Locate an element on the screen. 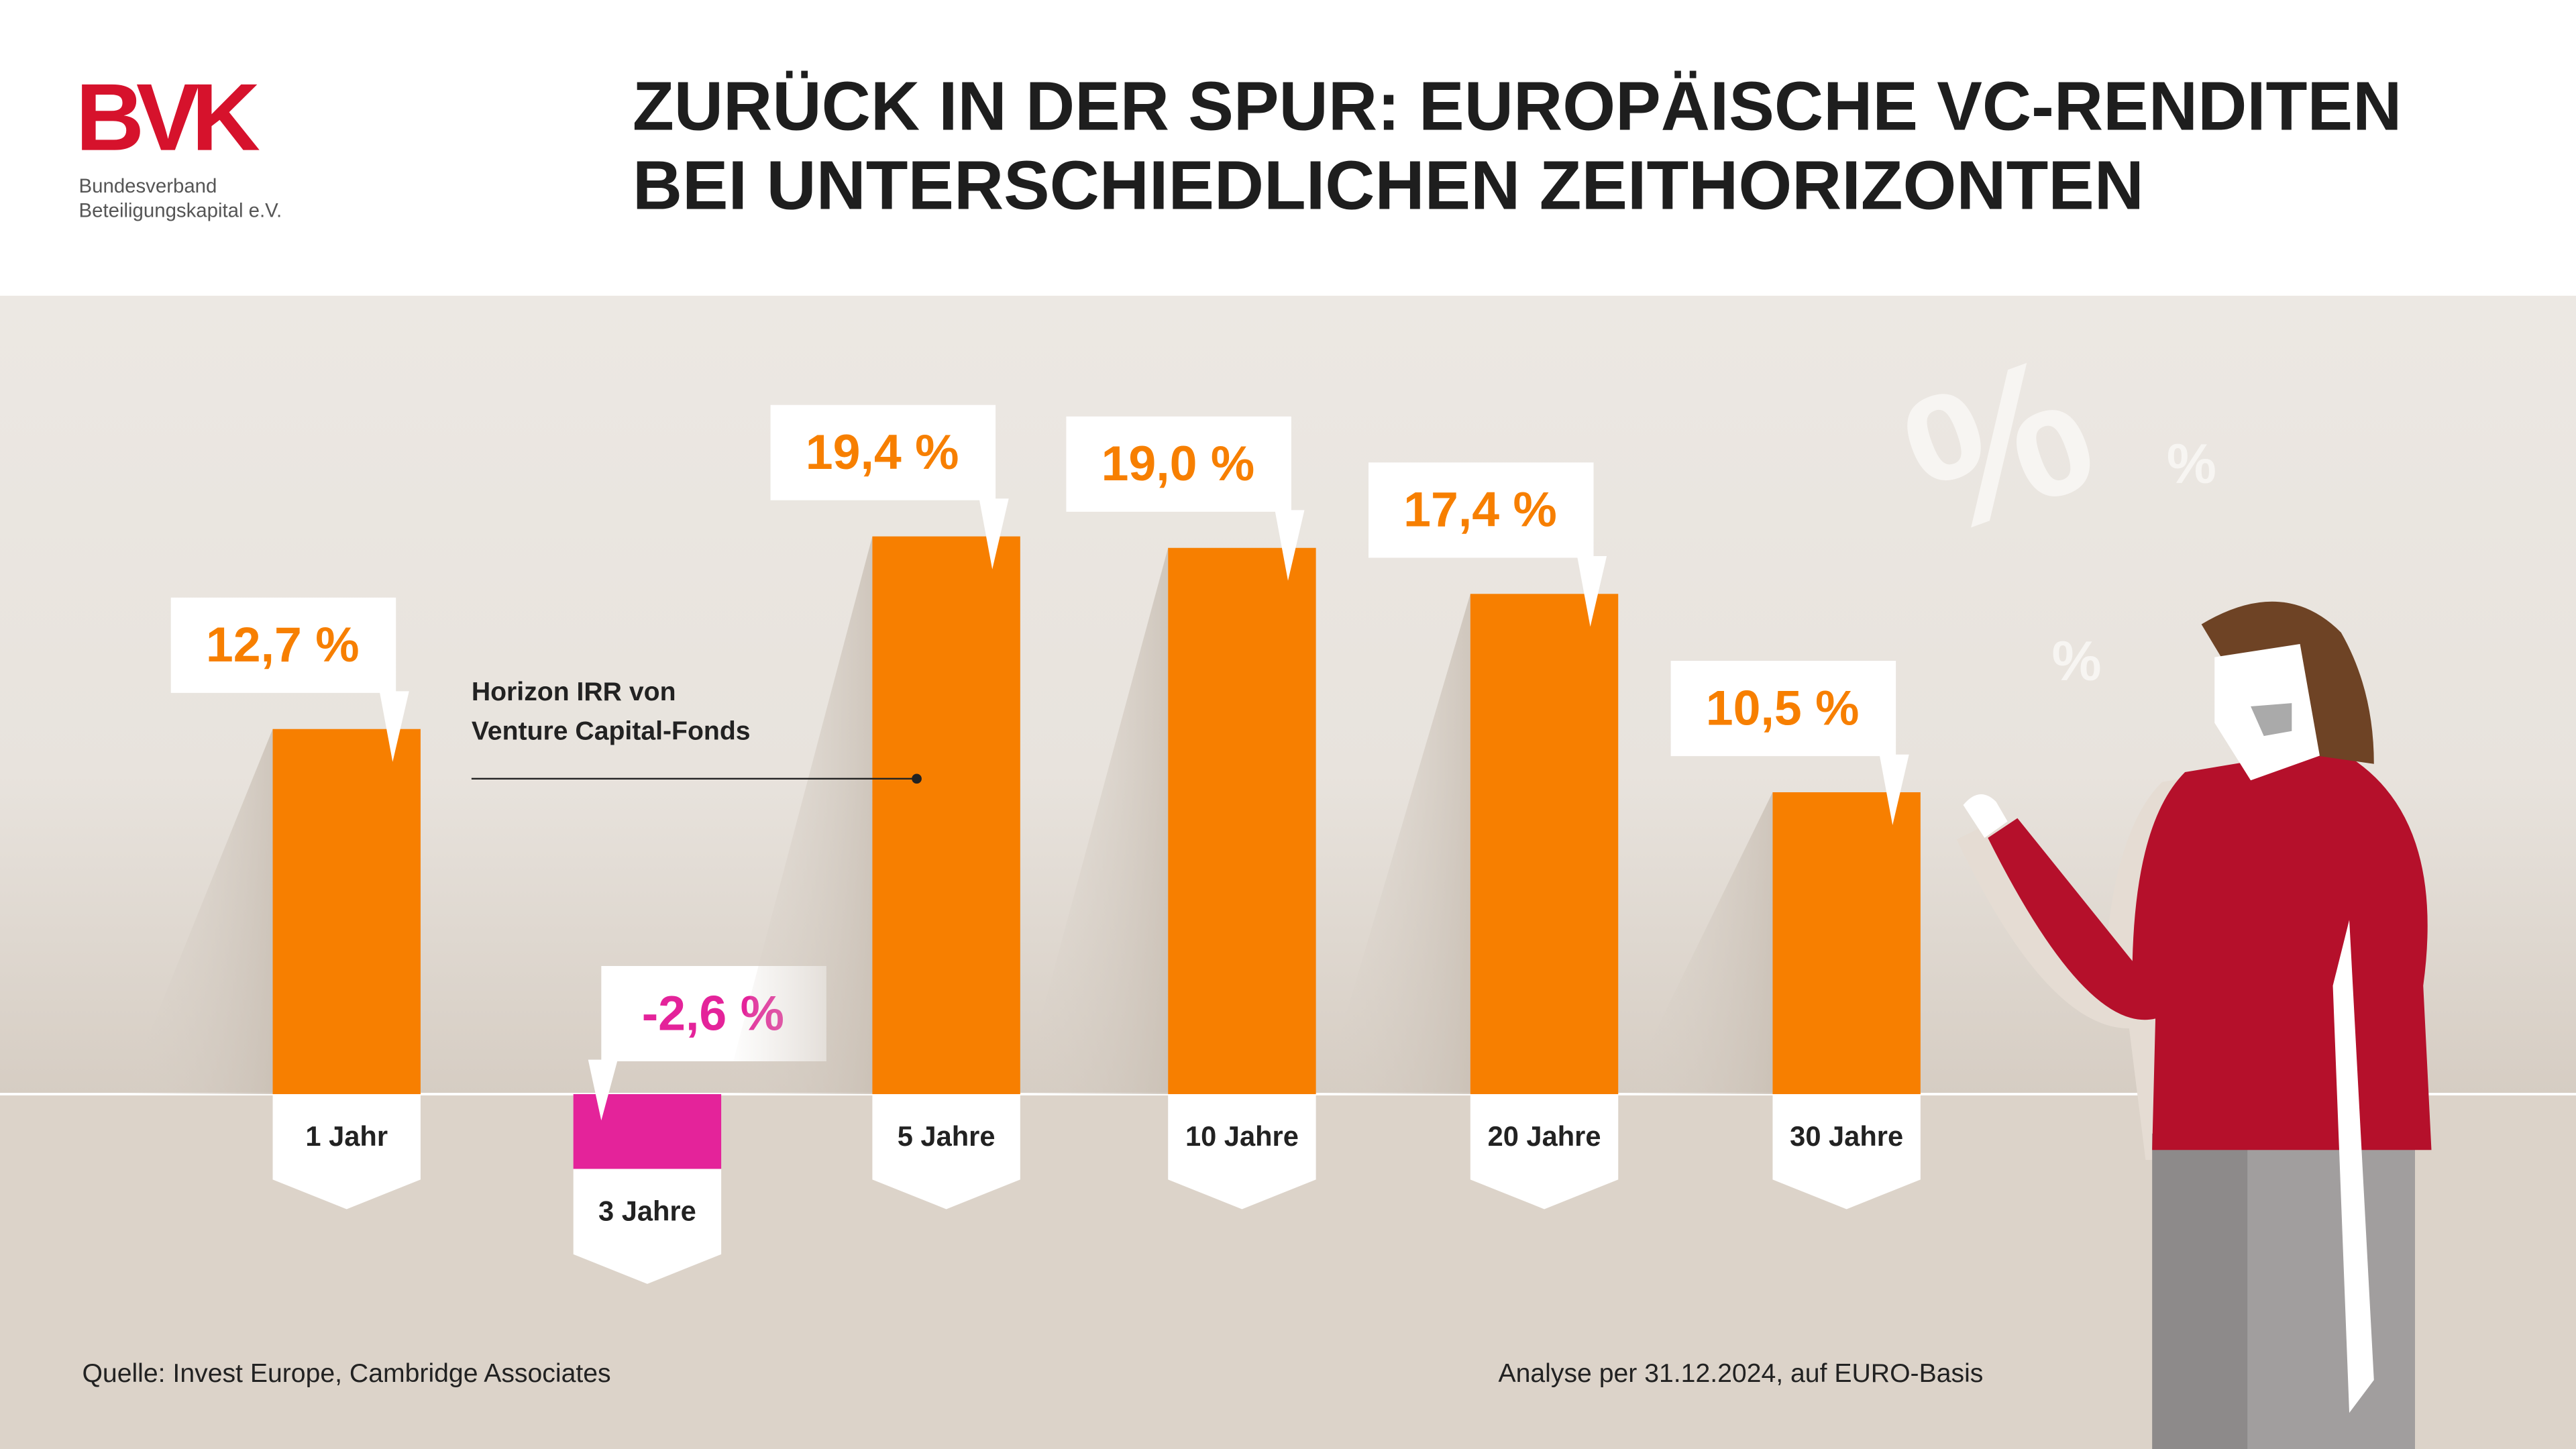 This screenshot has height=1449, width=2576. value-label: 19,4 % is located at coordinates (882, 452).